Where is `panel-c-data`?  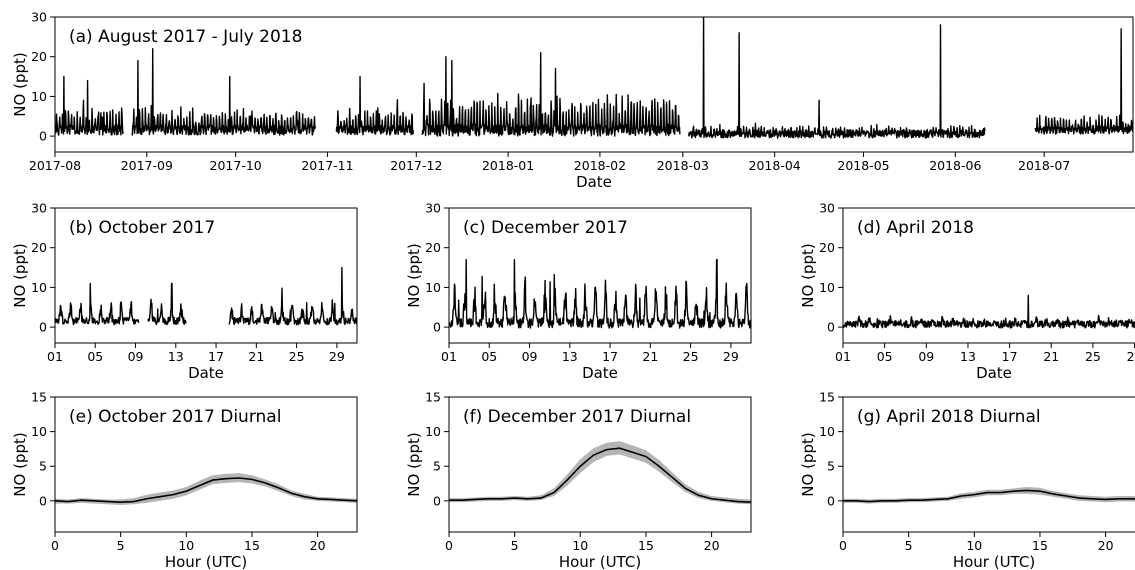 panel-c-data is located at coordinates (600, 293).